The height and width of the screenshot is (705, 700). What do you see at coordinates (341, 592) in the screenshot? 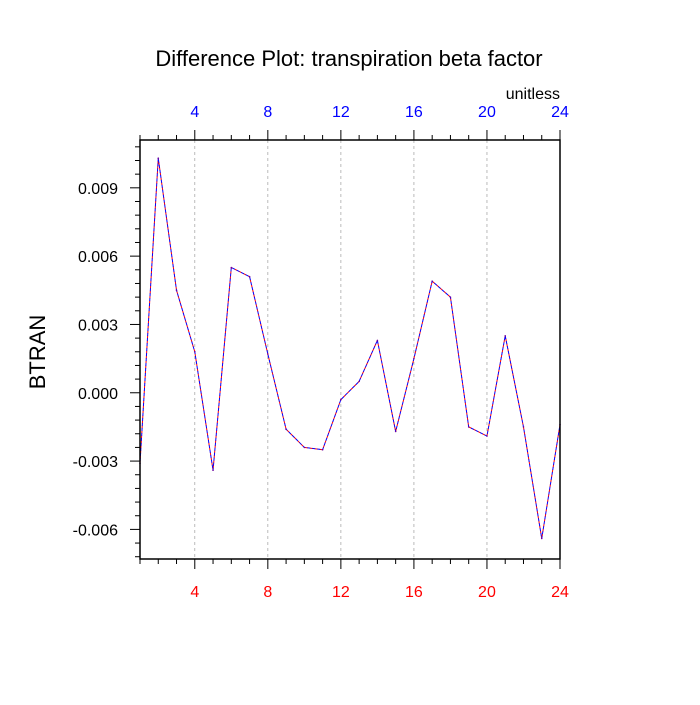
I see `x-tick-label-bottom: 12` at bounding box center [341, 592].